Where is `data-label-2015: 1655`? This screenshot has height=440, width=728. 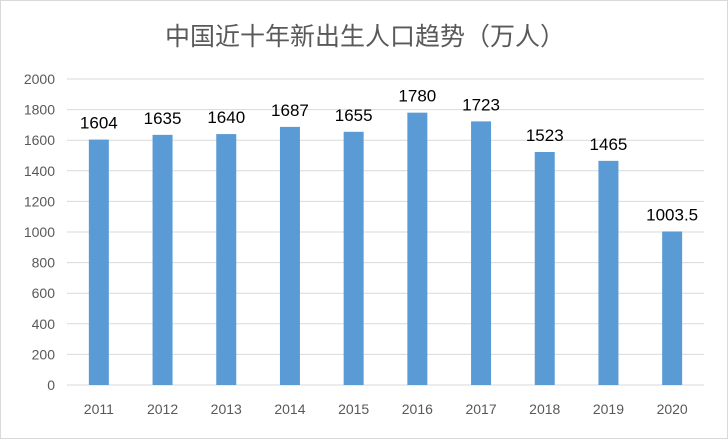
data-label-2015: 1655 is located at coordinates (354, 115).